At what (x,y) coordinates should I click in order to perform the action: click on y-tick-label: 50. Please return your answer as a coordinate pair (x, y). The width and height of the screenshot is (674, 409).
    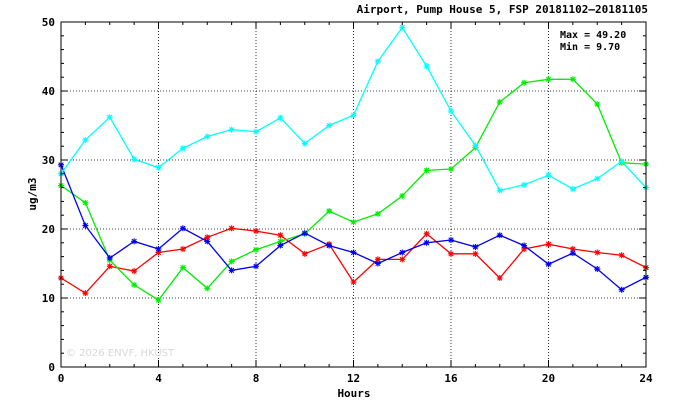
    Looking at the image, I should click on (48, 22).